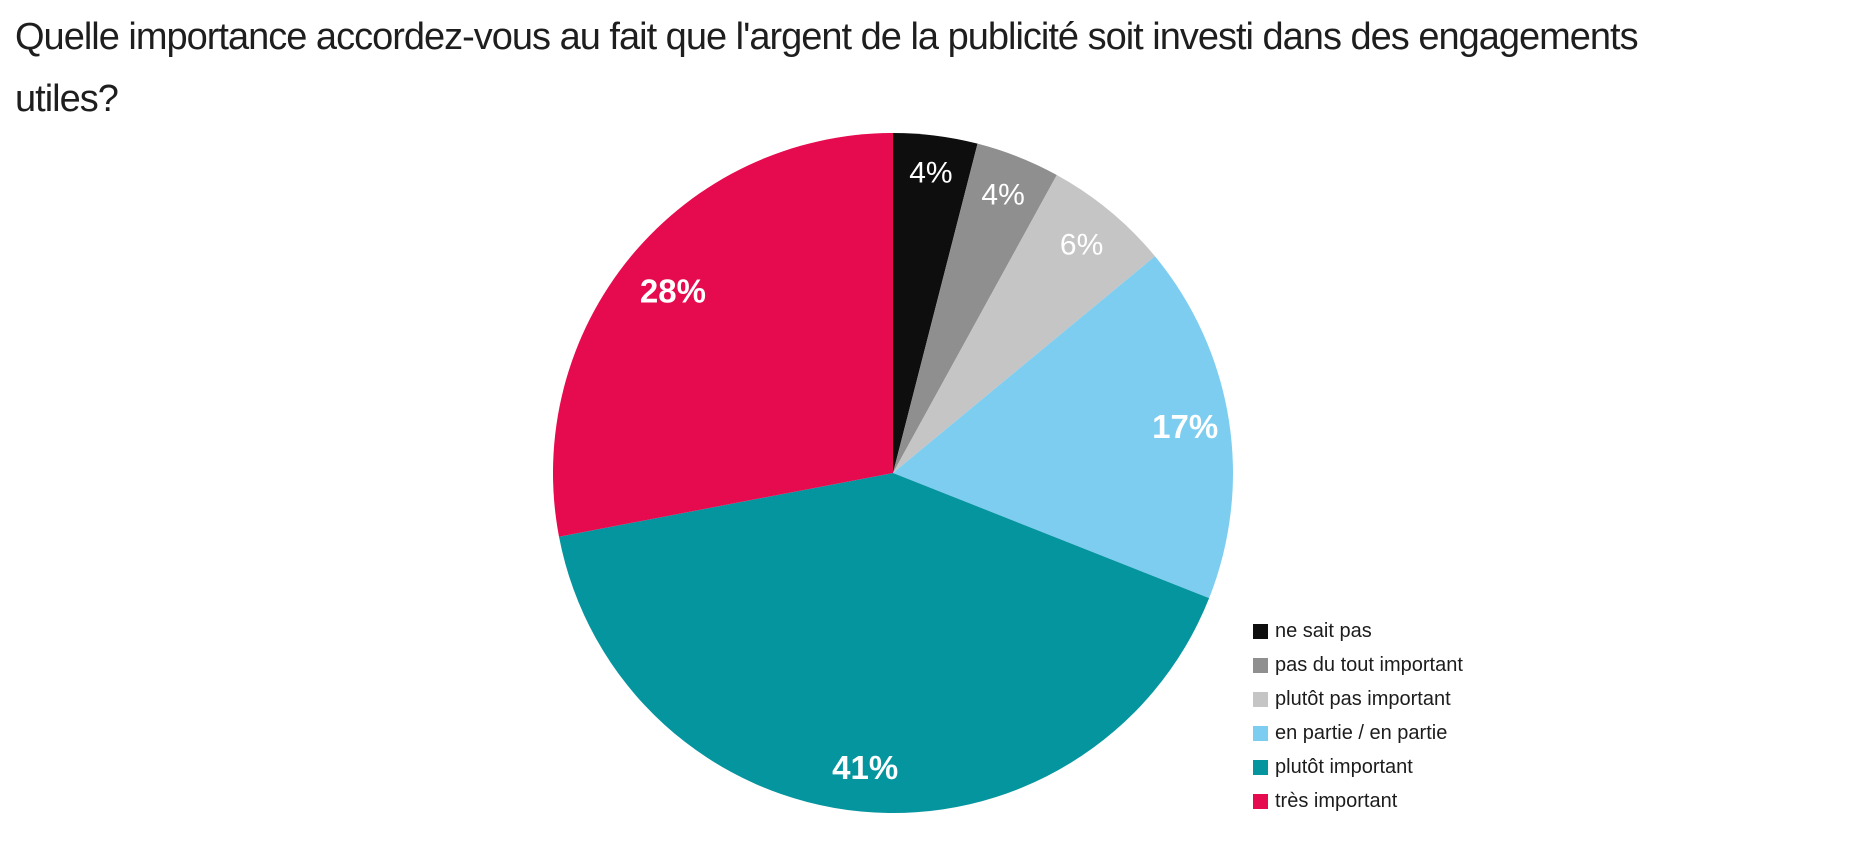  I want to click on page-title-line-2: utiles?, so click(67, 99).